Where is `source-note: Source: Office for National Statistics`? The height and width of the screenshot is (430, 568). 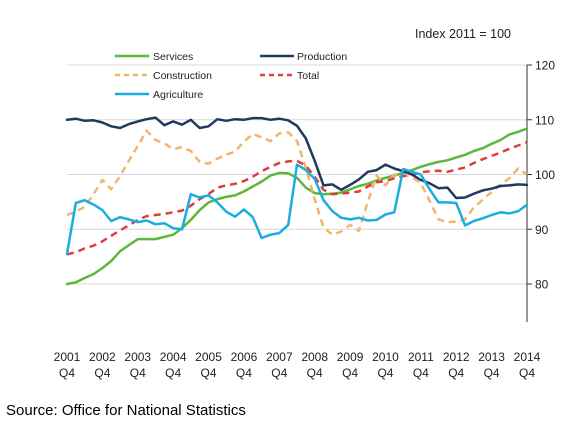 source-note: Source: Office for National Statistics is located at coordinates (126, 410).